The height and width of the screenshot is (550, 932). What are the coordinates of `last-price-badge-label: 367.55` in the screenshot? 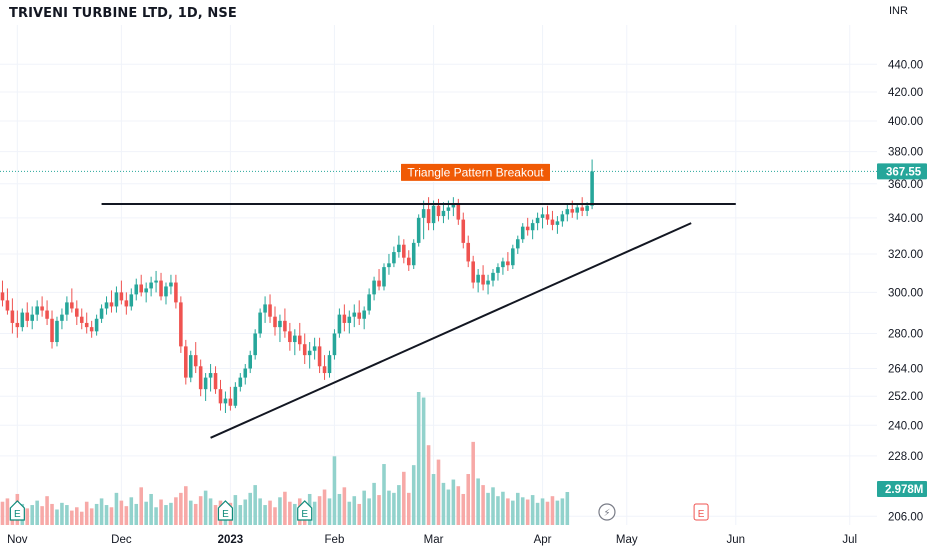 It's located at (904, 172).